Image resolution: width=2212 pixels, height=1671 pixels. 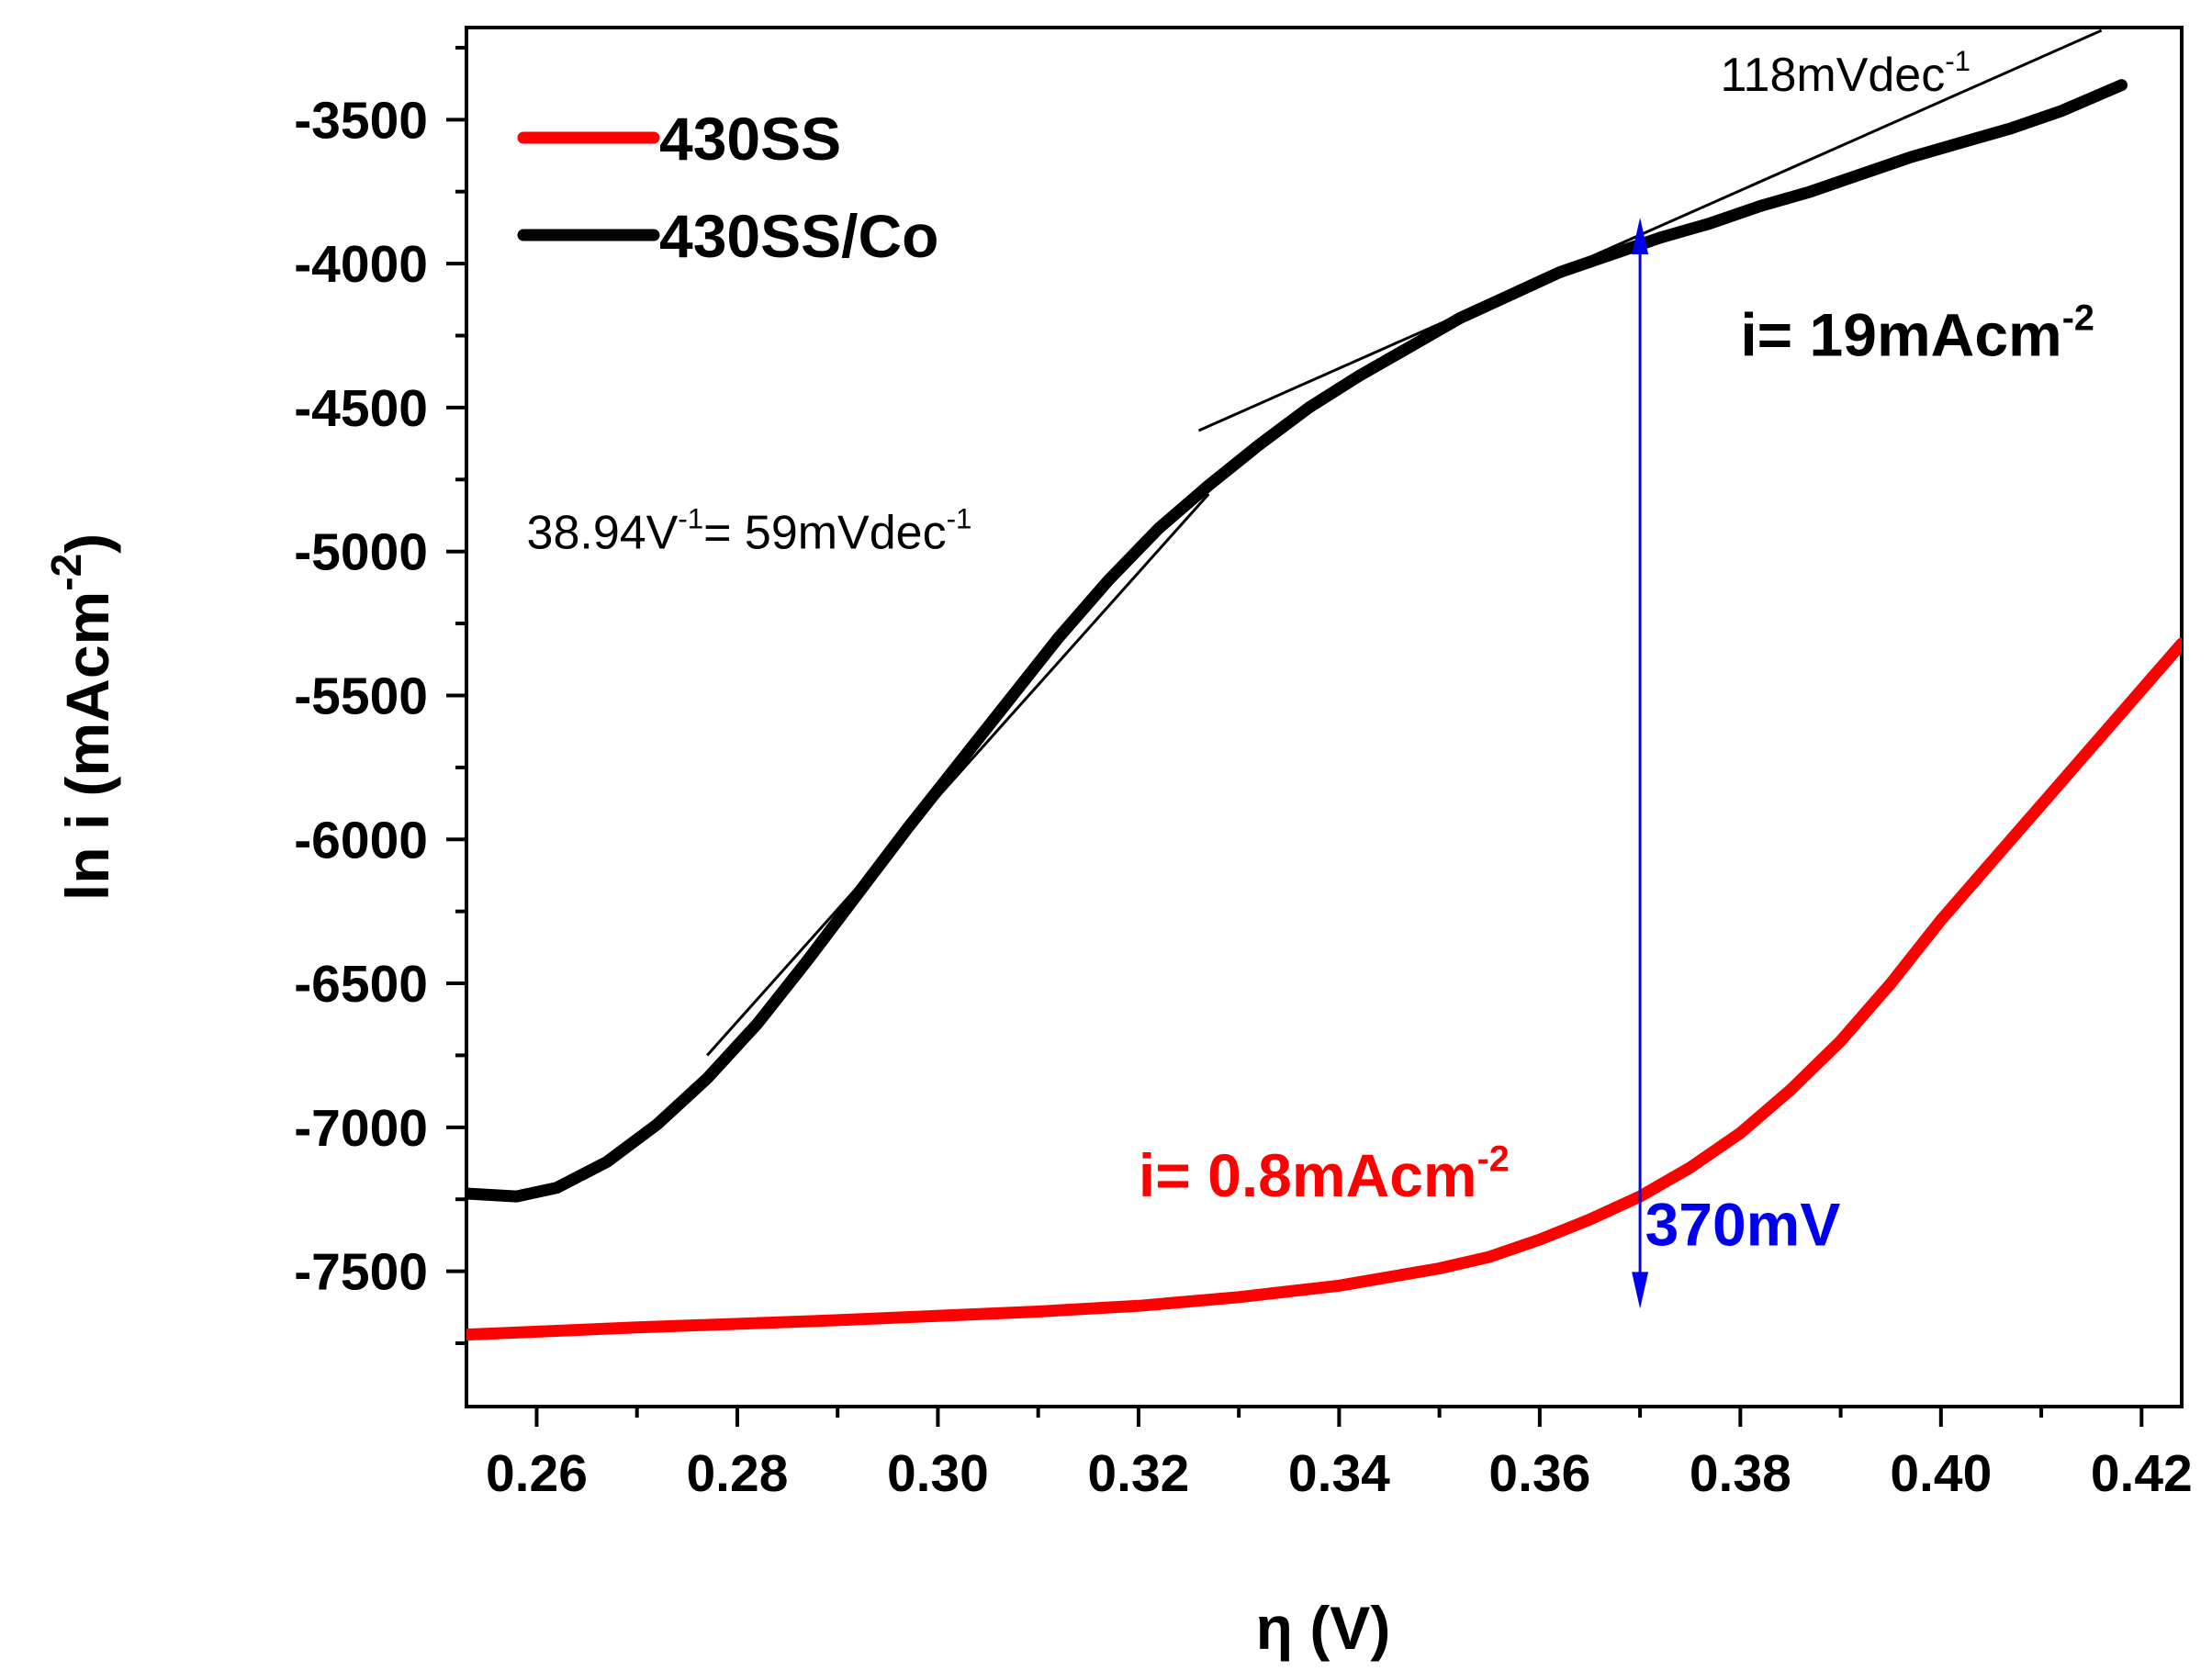 I want to click on legend-label: 430SS/Co, so click(x=798, y=236).